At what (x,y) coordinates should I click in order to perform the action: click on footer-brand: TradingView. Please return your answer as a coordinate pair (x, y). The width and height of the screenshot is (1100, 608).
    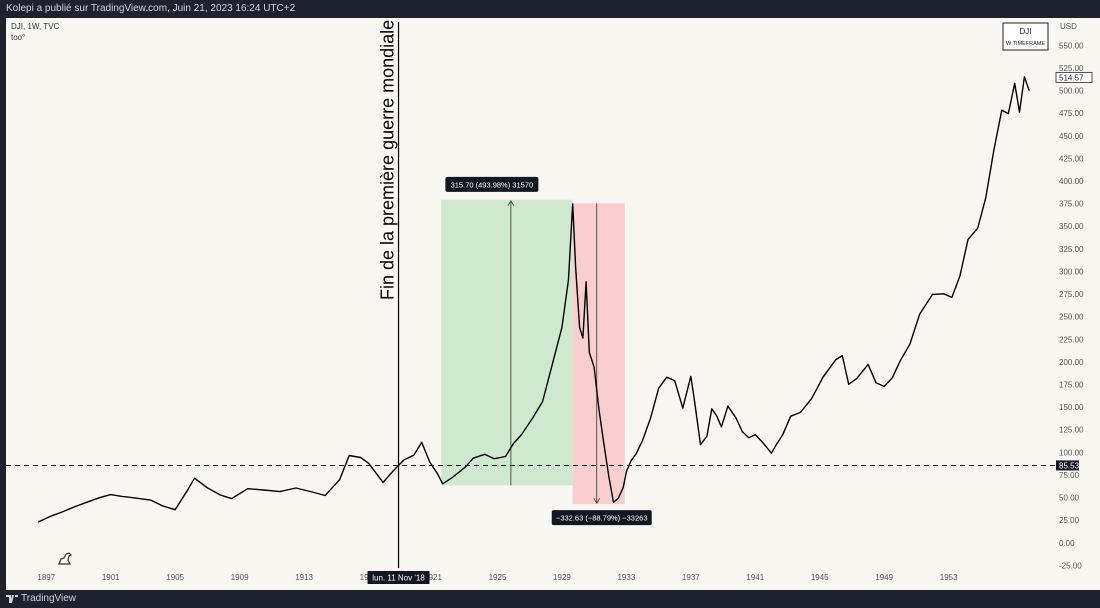
    Looking at the image, I should click on (49, 598).